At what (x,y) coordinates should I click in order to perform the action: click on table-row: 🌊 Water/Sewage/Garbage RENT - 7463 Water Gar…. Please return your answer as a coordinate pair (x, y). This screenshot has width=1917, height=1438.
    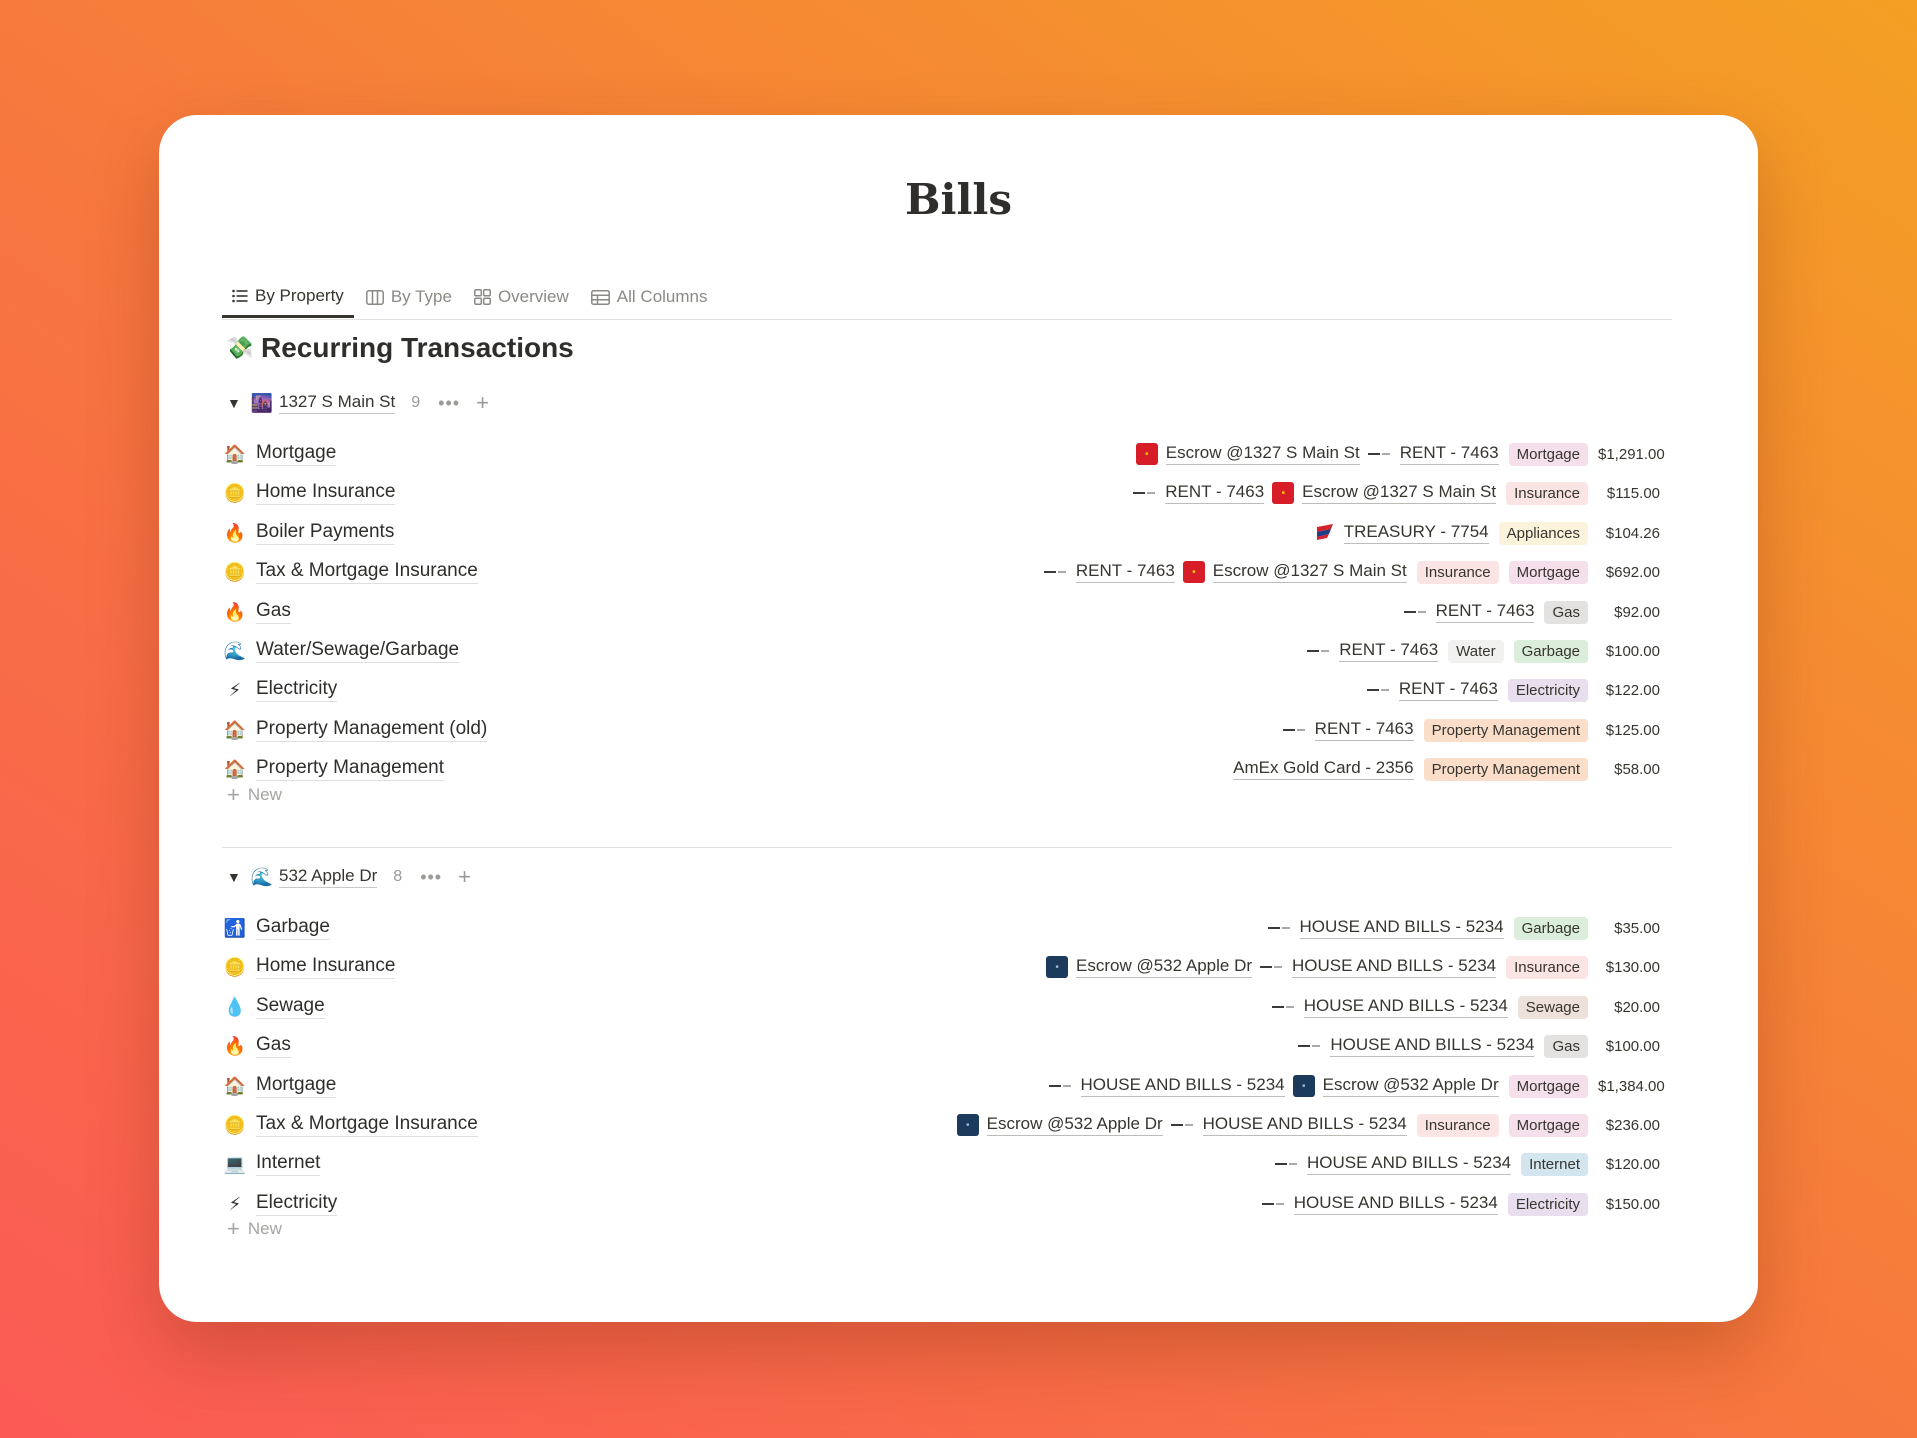
    Looking at the image, I should click on (942, 651).